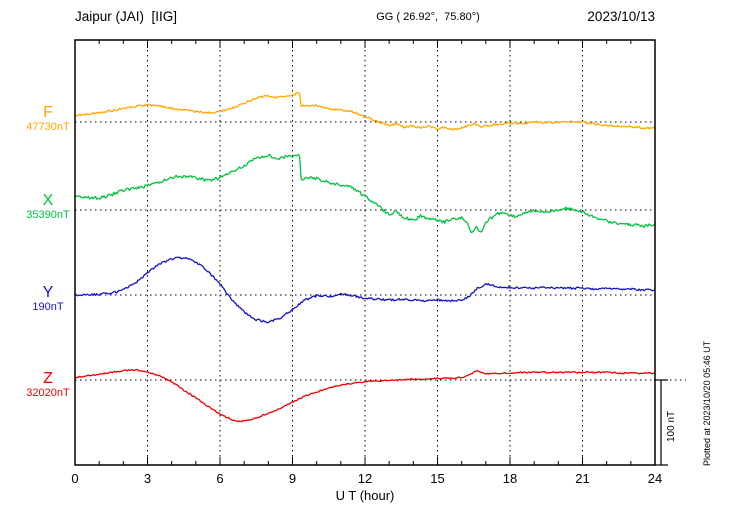  Describe the element at coordinates (365, 395) in the screenshot. I see `trace-Z` at that location.